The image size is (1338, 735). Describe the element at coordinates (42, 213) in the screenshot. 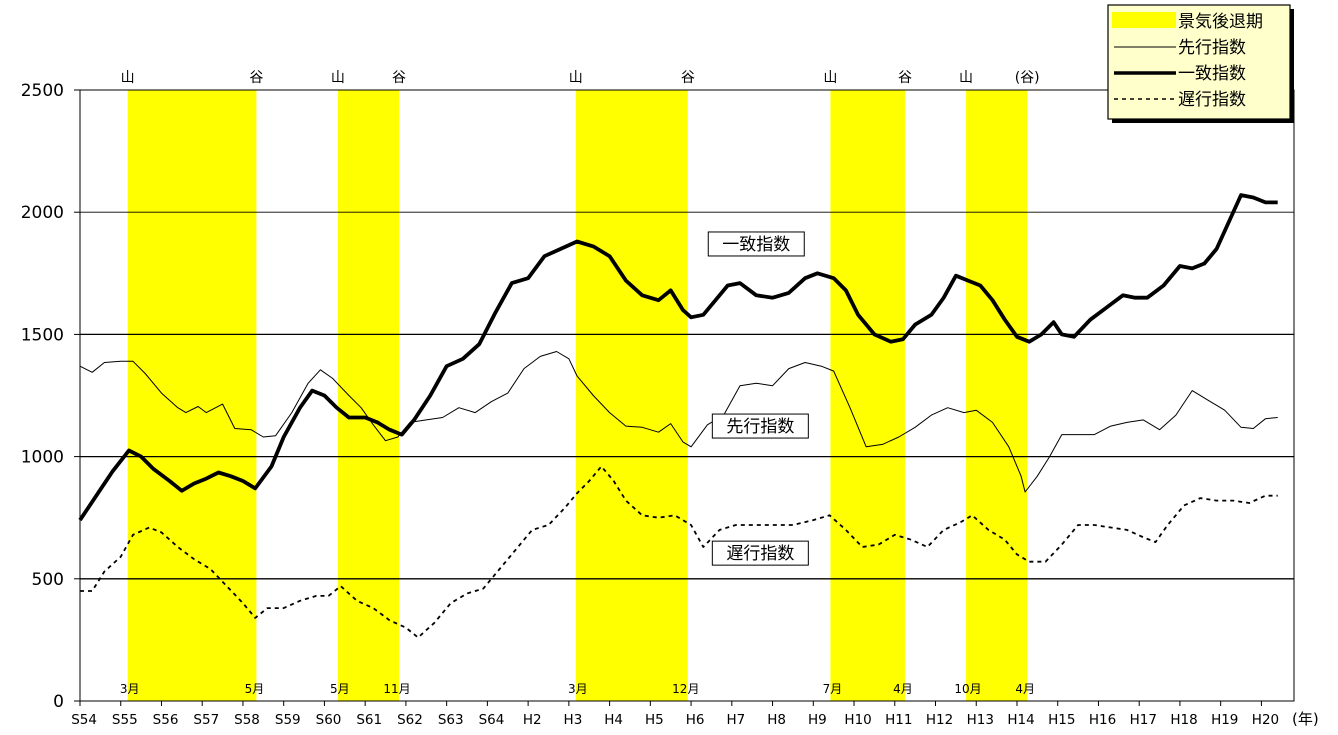

I see `y-tick-label: 2000` at that location.